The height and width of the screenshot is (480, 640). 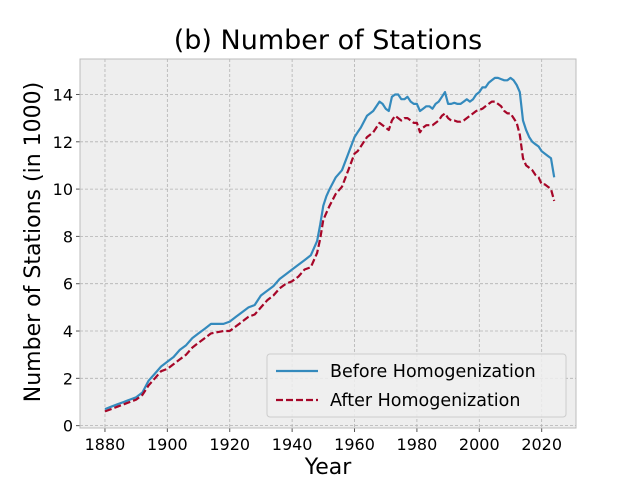 I want to click on y-axis-label: Number of Stations (in 1000), so click(x=33, y=242).